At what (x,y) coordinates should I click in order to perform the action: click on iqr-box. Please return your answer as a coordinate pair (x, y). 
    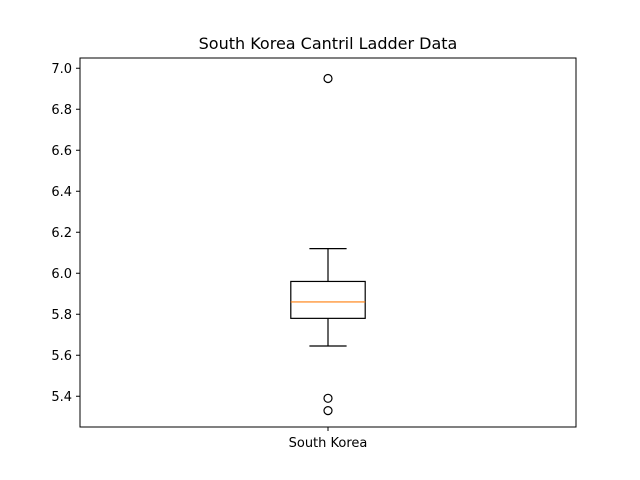
    Looking at the image, I should click on (328, 299).